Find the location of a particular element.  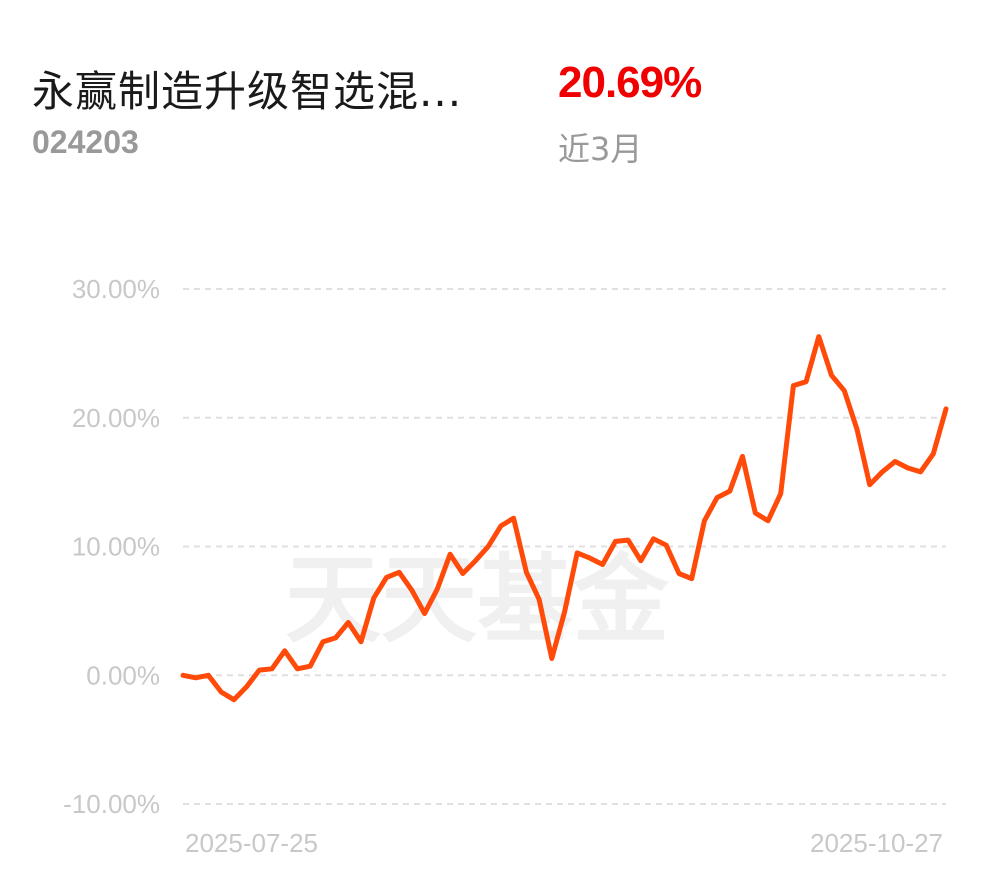

fund-code: 024203 is located at coordinates (85, 142).